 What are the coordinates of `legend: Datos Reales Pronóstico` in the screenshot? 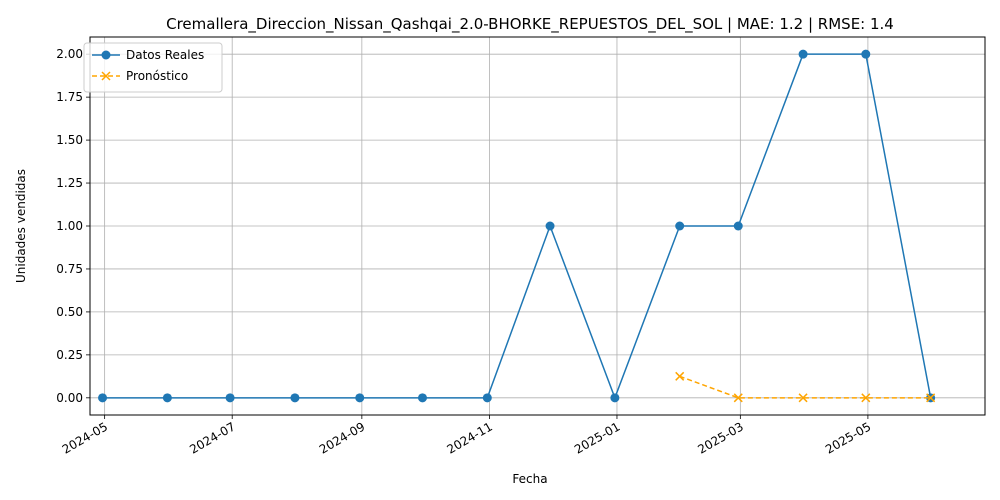 It's located at (153, 67).